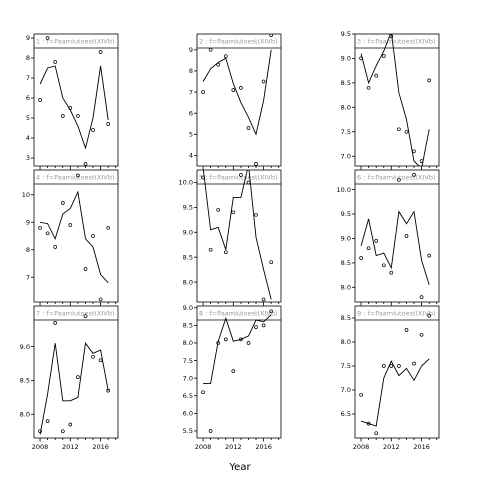 The image size is (480, 480). I want to click on panel-5: 5 : f=Paamiutoest(XIVb) 8.0 8.5 9.0 9.5 10.0, so click(230, 237).